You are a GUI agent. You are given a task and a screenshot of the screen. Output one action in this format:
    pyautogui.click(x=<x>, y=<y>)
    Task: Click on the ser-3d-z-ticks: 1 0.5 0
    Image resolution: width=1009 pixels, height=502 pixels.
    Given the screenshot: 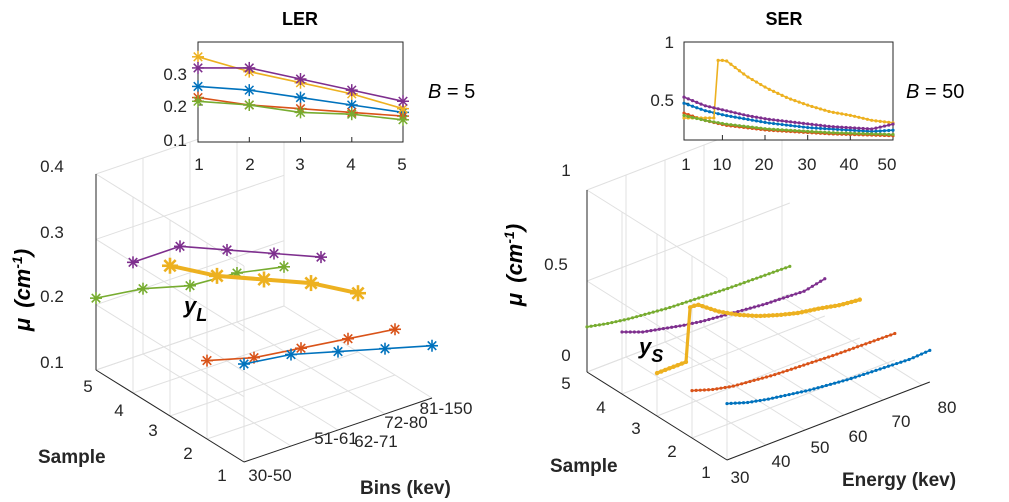 What is the action you would take?
    pyautogui.click(x=557, y=263)
    